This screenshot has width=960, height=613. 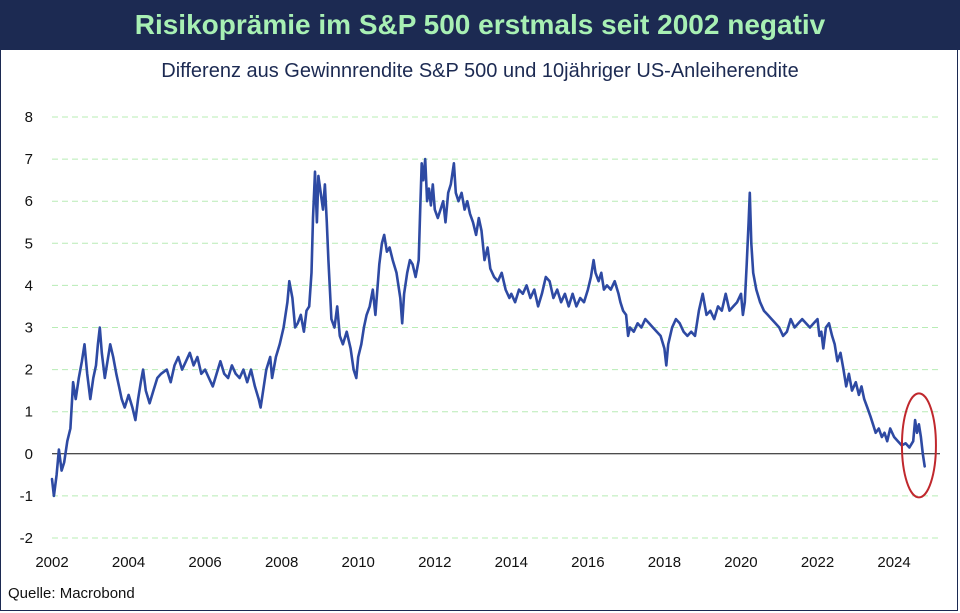 What do you see at coordinates (29, 243) in the screenshot?
I see `y-tick-label: 5` at bounding box center [29, 243].